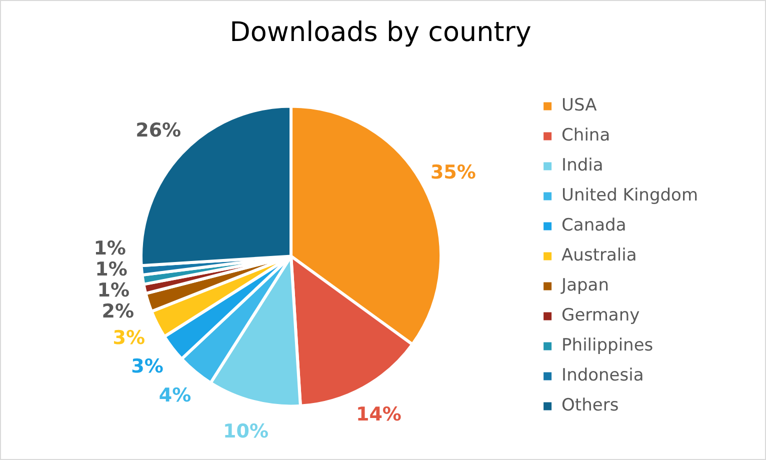 This screenshot has height=460, width=766. I want to click on data-label: 2%, so click(118, 311).